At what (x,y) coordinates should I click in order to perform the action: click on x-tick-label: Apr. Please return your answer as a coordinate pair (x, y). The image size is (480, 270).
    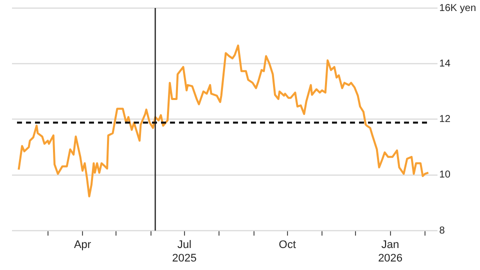
    Looking at the image, I should click on (83, 245).